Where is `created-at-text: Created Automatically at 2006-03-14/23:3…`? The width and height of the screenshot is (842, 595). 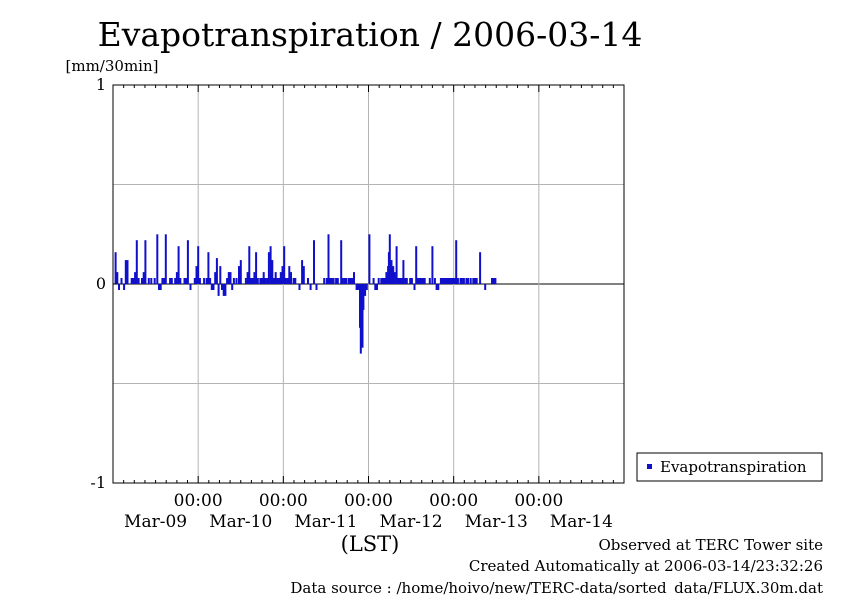
created-at-text: Created Automatically at 2006-03-14/23:3… is located at coordinates (646, 566).